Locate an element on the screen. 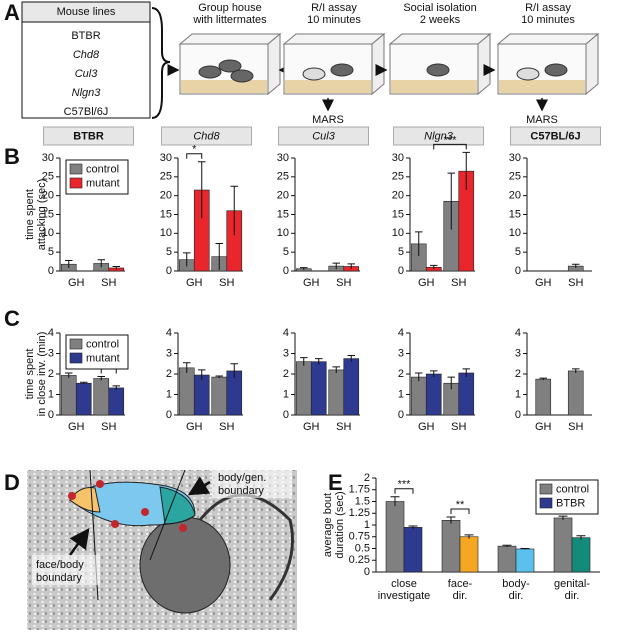 Image resolution: width=617 pixels, height=637 pixels. x-tick-label: investigate is located at coordinates (404, 596).